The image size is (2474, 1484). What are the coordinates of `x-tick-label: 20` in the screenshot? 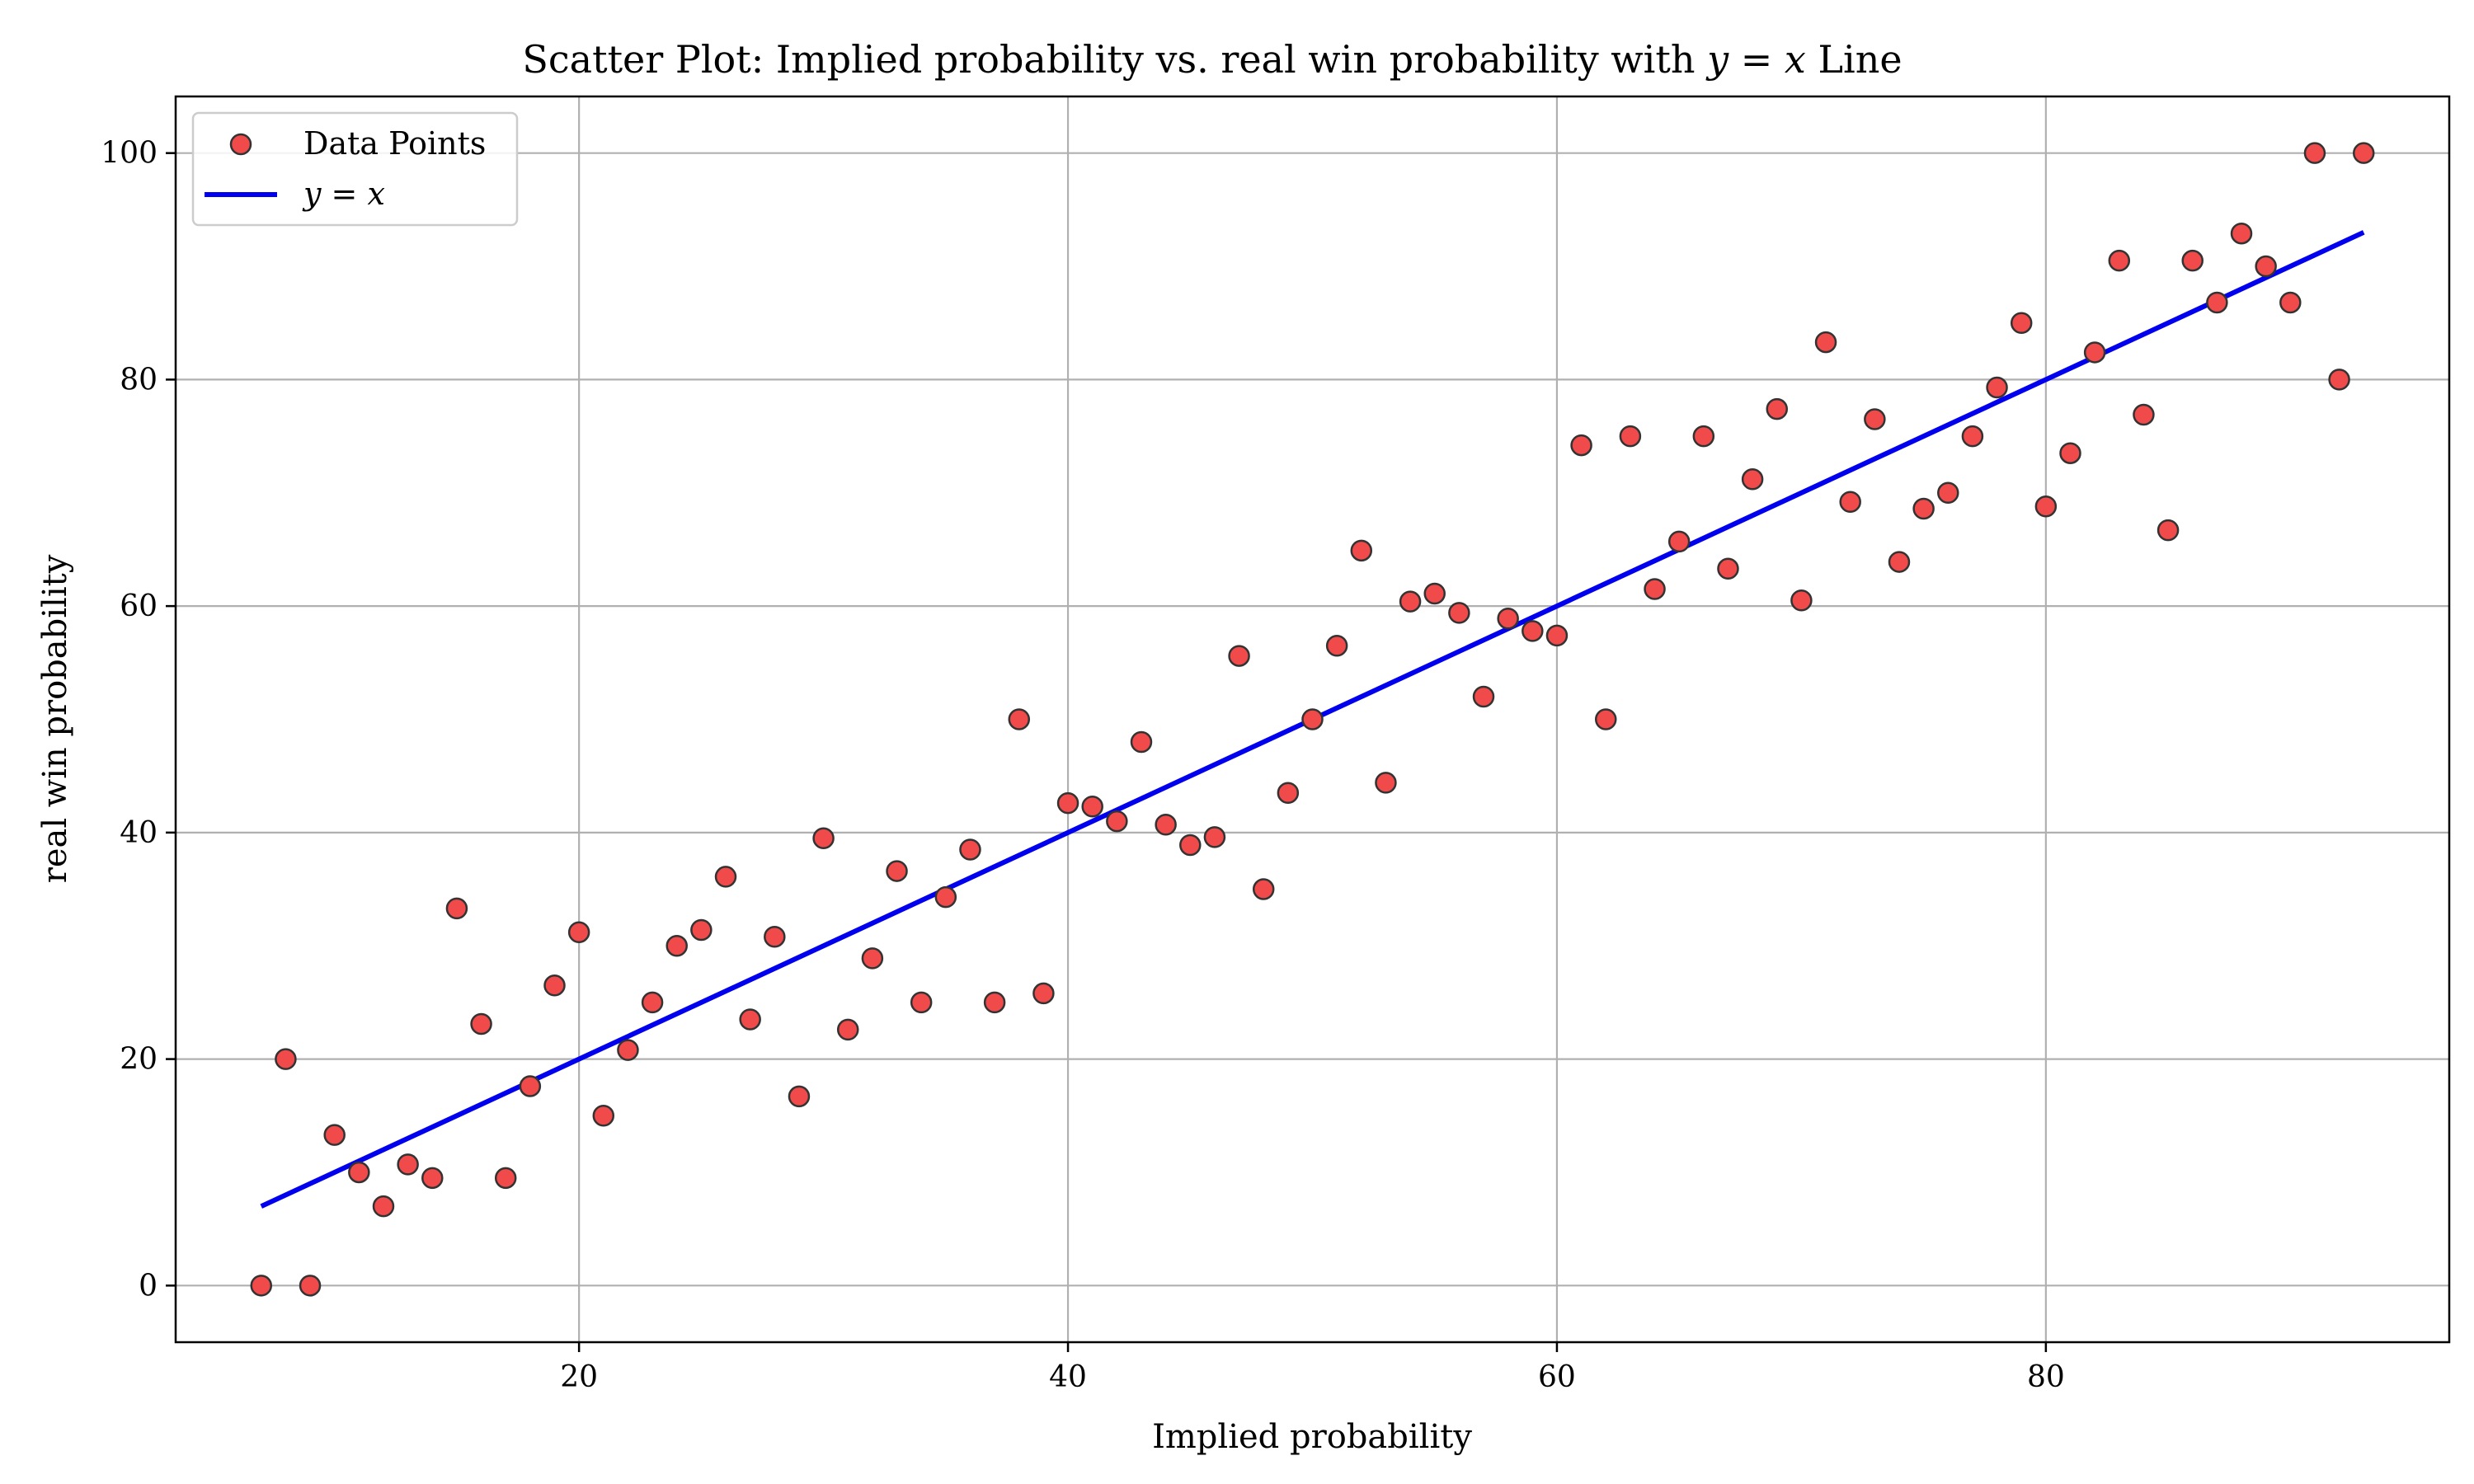 It's located at (579, 1377).